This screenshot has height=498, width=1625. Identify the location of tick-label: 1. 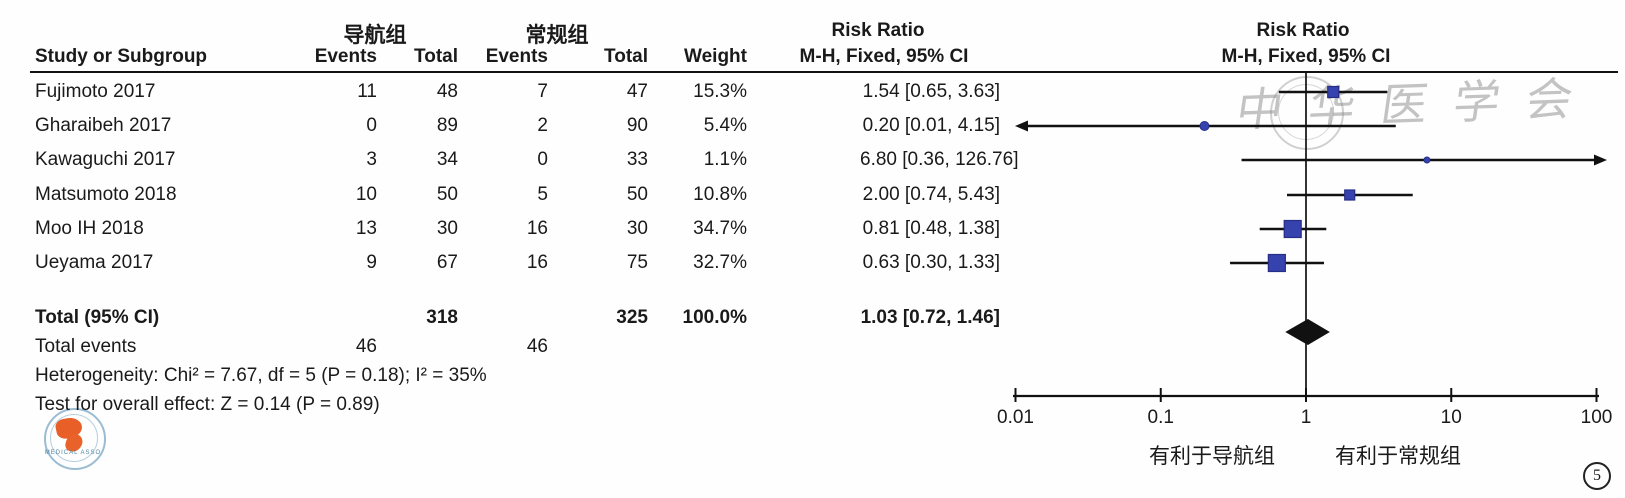
(1306, 417).